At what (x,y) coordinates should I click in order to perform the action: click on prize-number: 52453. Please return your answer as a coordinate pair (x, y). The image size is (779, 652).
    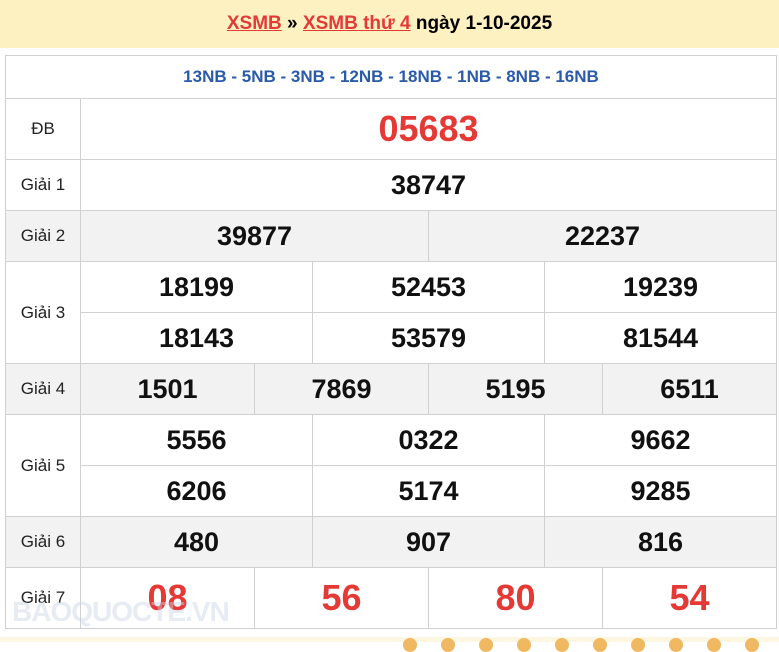
    Looking at the image, I should click on (428, 287).